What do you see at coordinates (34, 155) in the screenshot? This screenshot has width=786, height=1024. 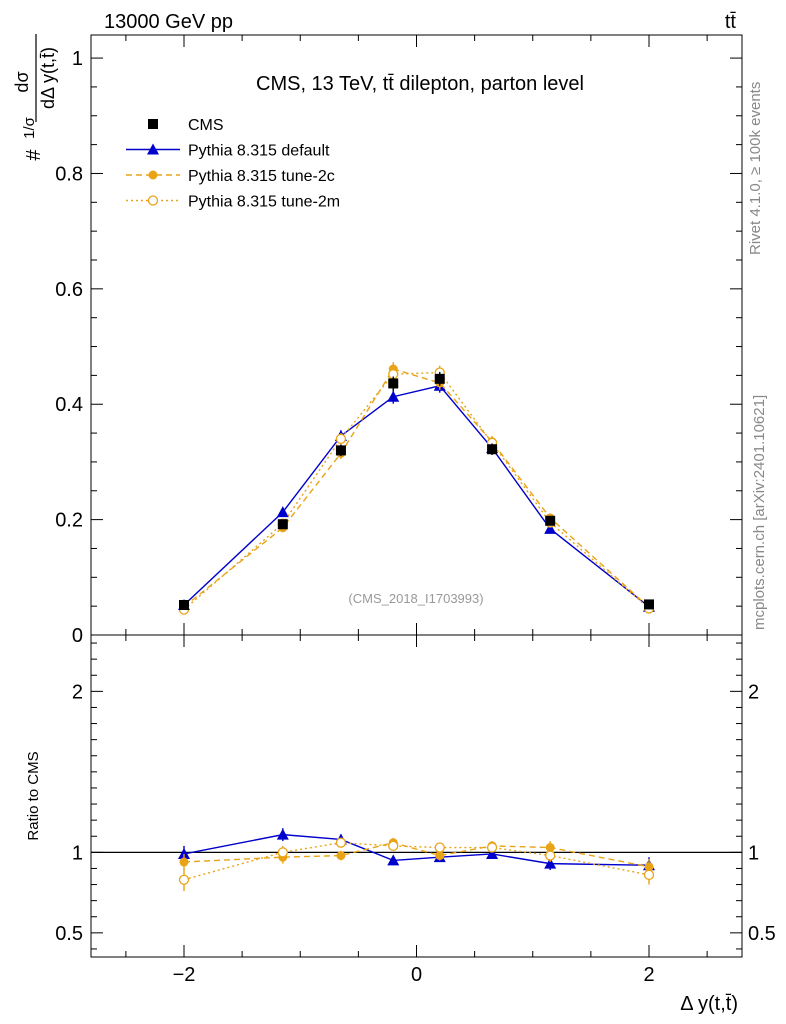 I see `y-label-prefix: #` at bounding box center [34, 155].